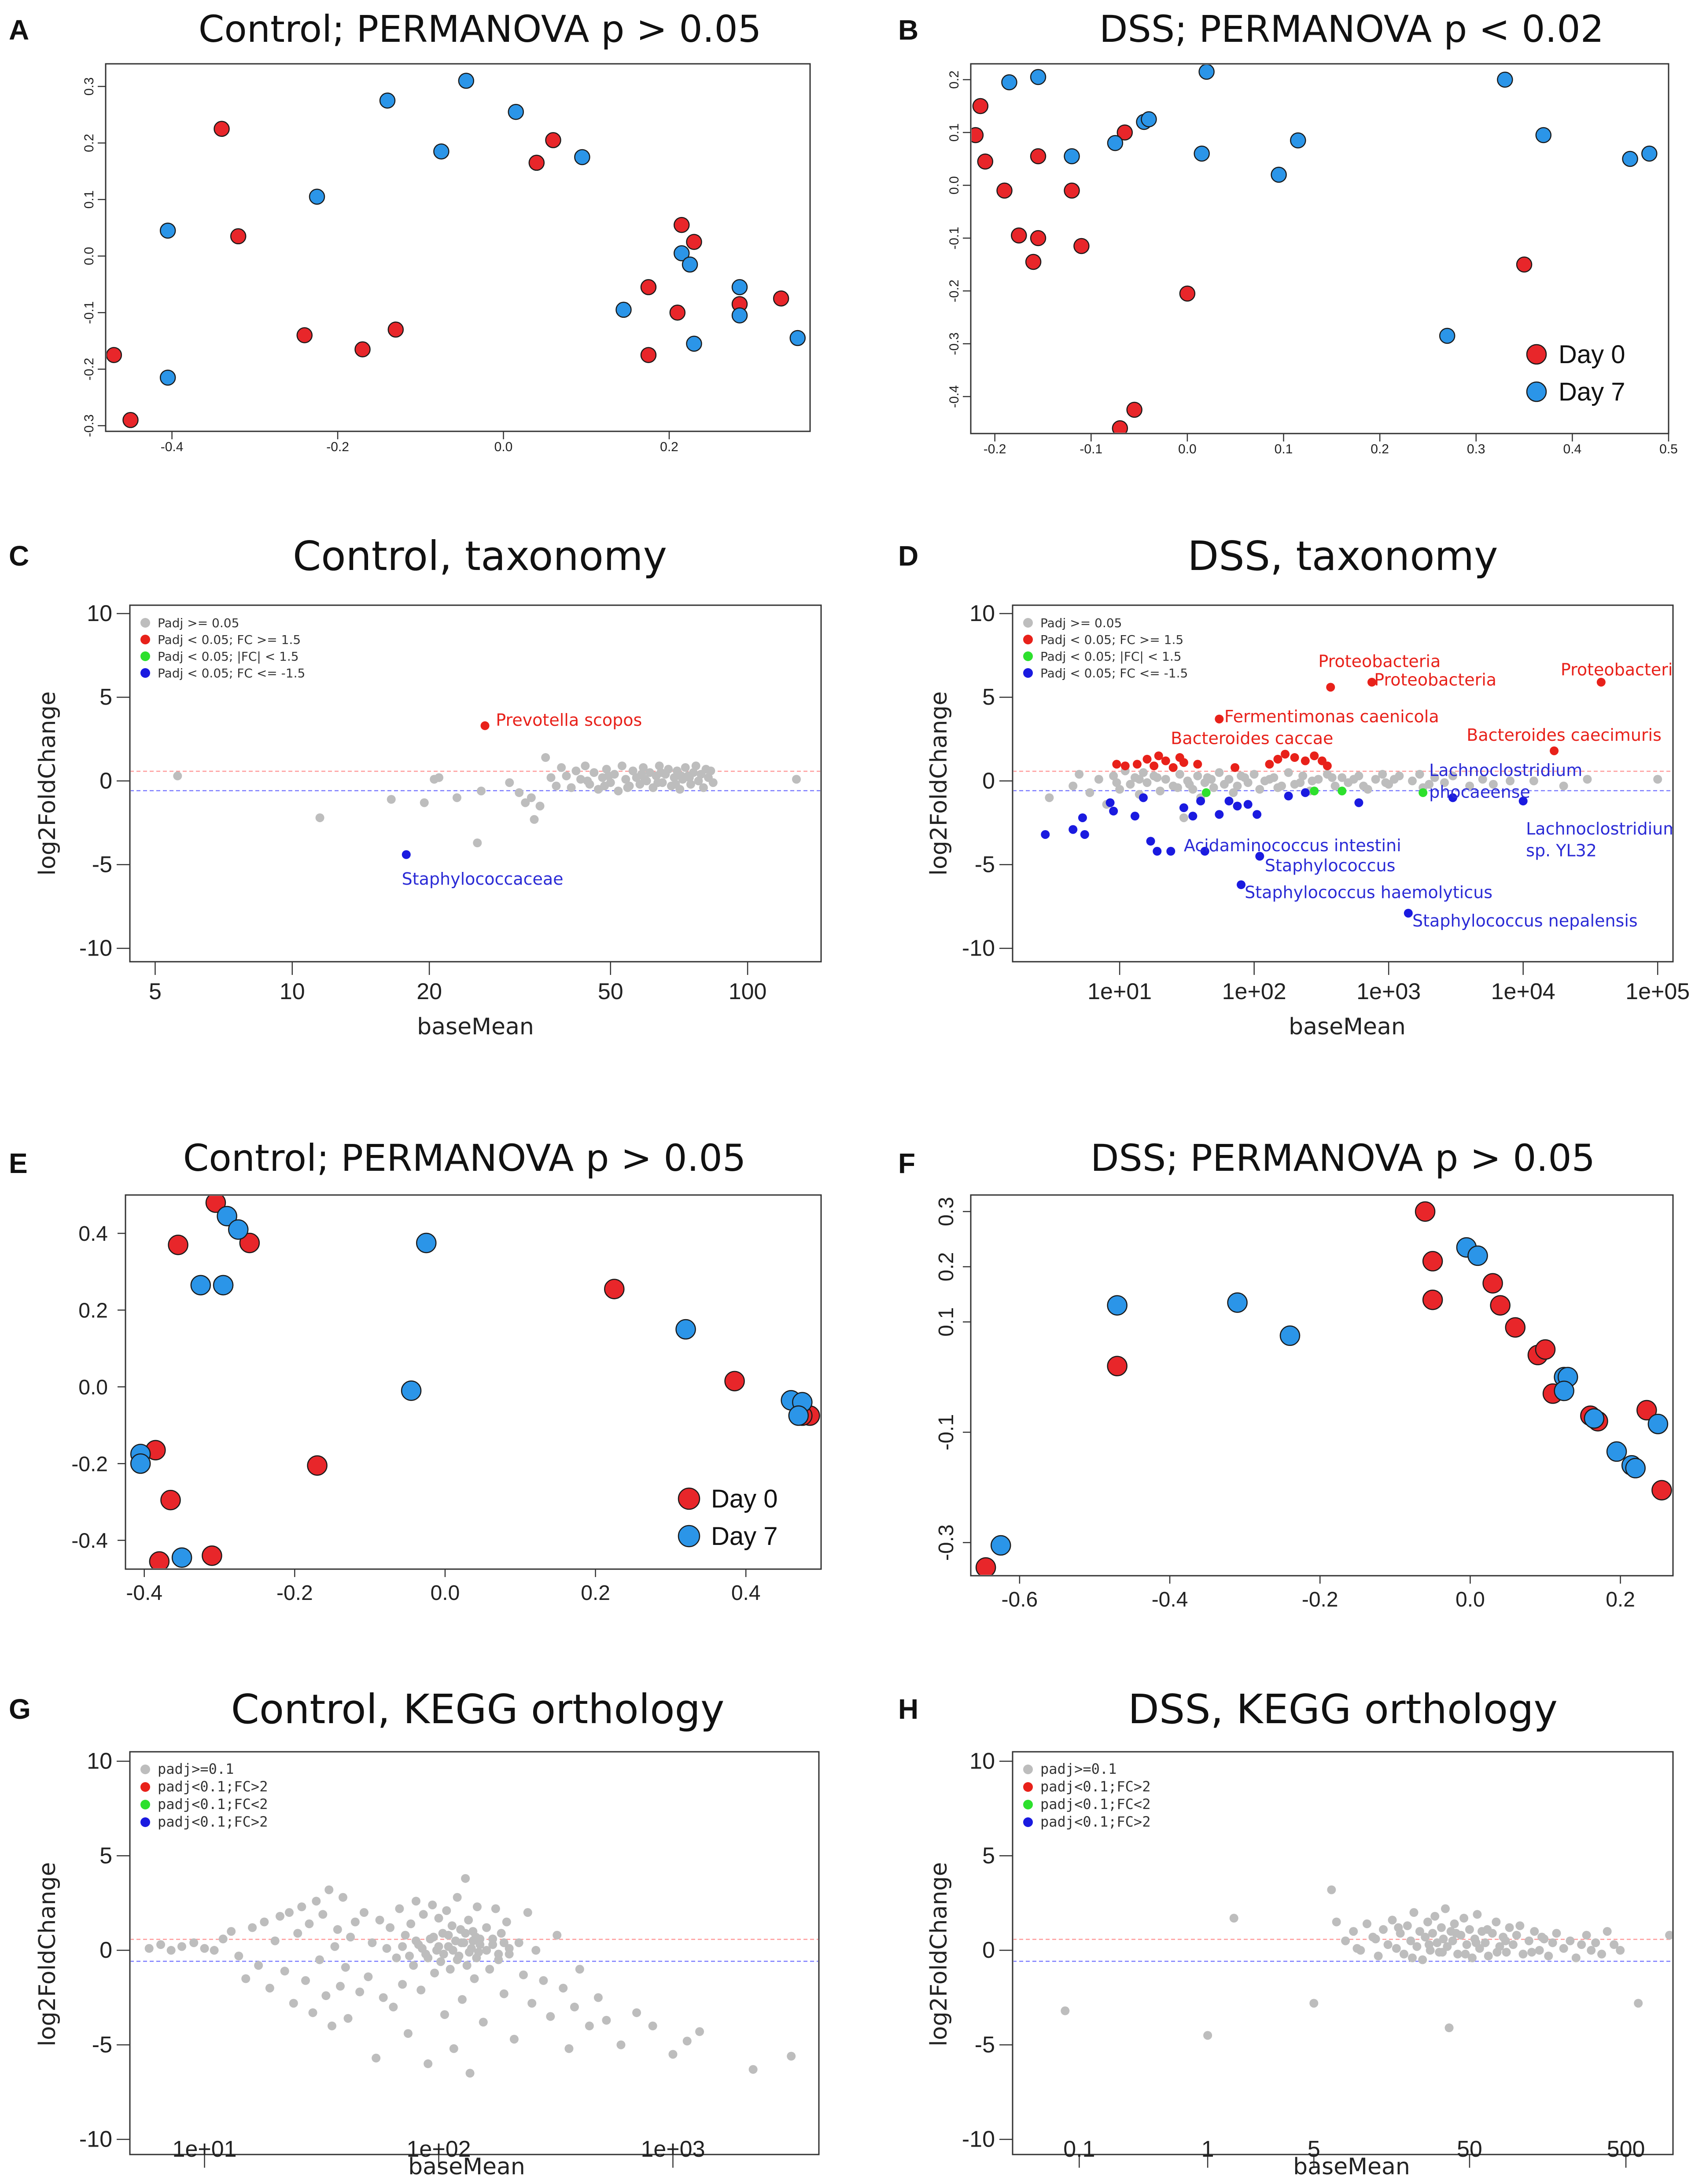 Image resolution: width=1695 pixels, height=2184 pixels. I want to click on point-annotation: Staphylococcus haemolyticus, so click(1368, 892).